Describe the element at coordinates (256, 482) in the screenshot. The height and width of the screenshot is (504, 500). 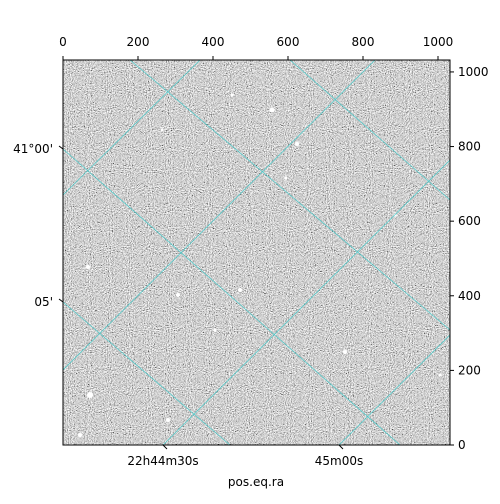
I see `x-axis-label: pos.eq.ra` at that location.